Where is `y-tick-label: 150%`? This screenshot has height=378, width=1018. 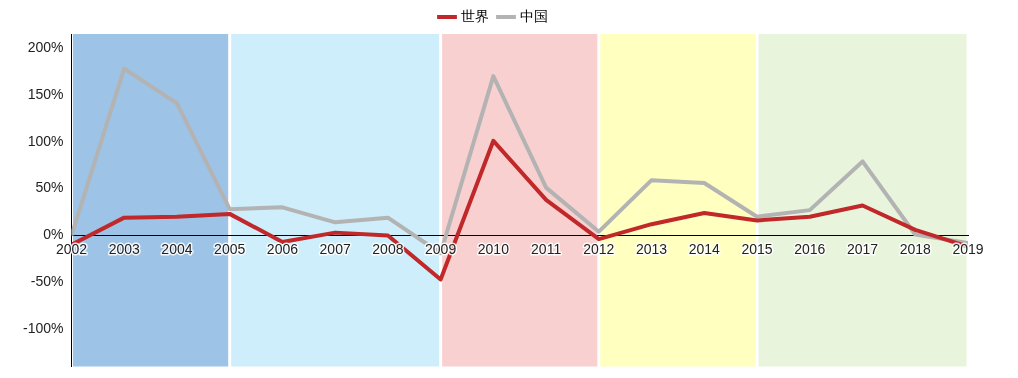 y-tick-label: 150% is located at coordinates (45, 93).